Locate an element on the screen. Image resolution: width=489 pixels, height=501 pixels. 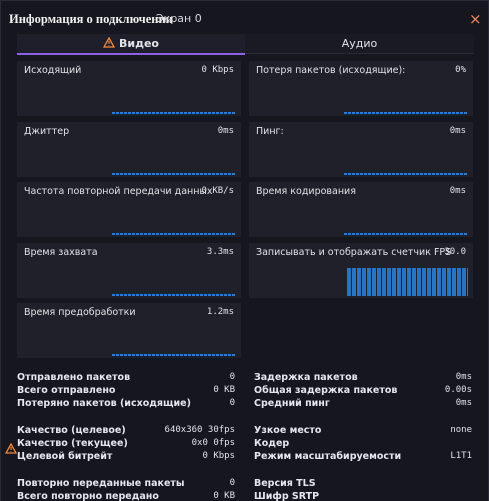
tab: Аудио is located at coordinates (359, 44).